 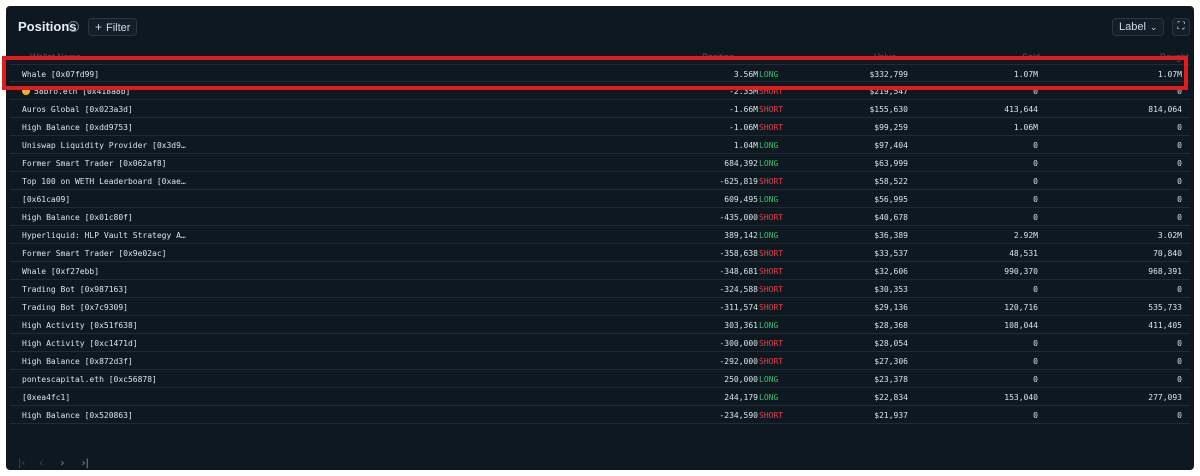 What do you see at coordinates (56, 57) in the screenshot?
I see `column-header-wallet: Wallet Name` at bounding box center [56, 57].